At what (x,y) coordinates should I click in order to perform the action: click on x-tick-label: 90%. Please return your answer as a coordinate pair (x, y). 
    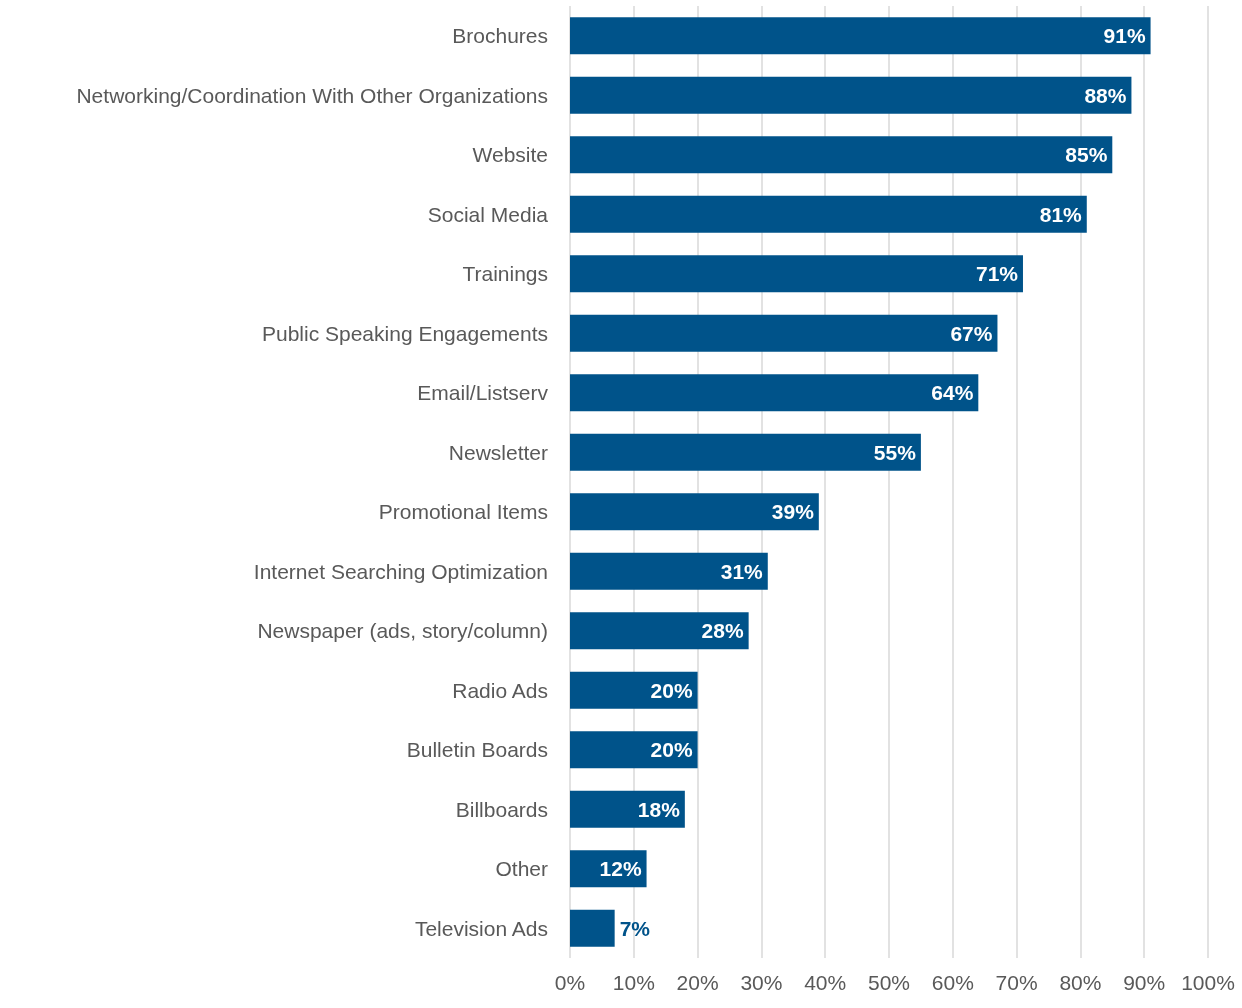
    Looking at the image, I should click on (1144, 982).